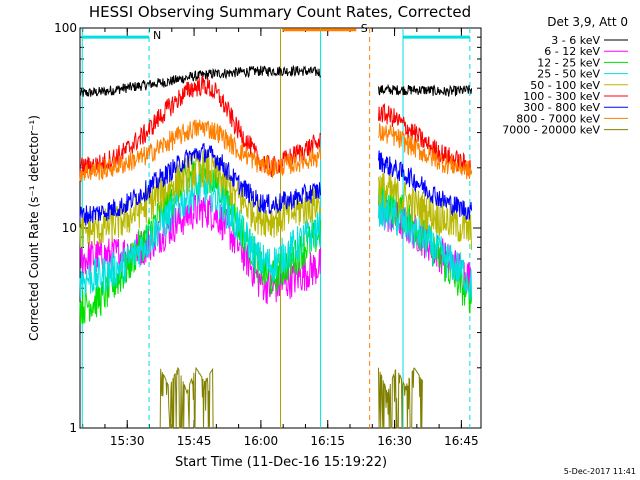 This screenshot has width=640, height=480. I want to click on legend-label: 100 - 300 keV, so click(561, 96).